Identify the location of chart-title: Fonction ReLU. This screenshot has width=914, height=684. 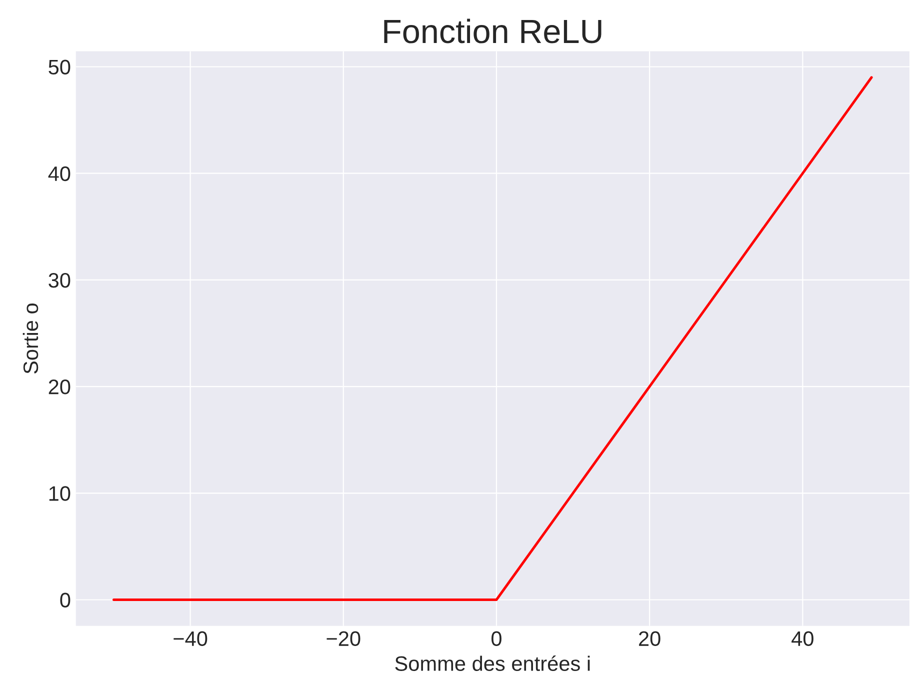
(493, 31).